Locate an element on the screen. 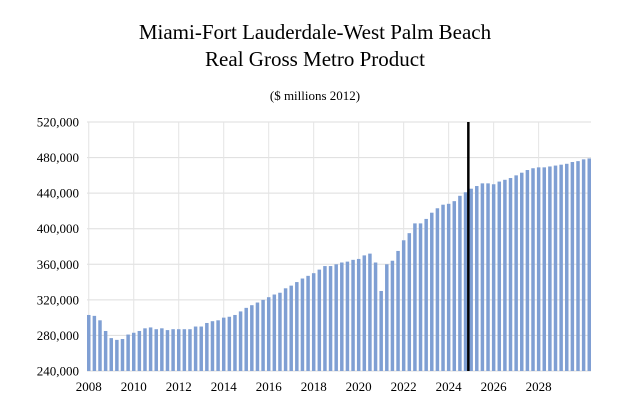  chart-title: Miami-Fort Lauderdale-West Palm Beach is located at coordinates (315, 32).